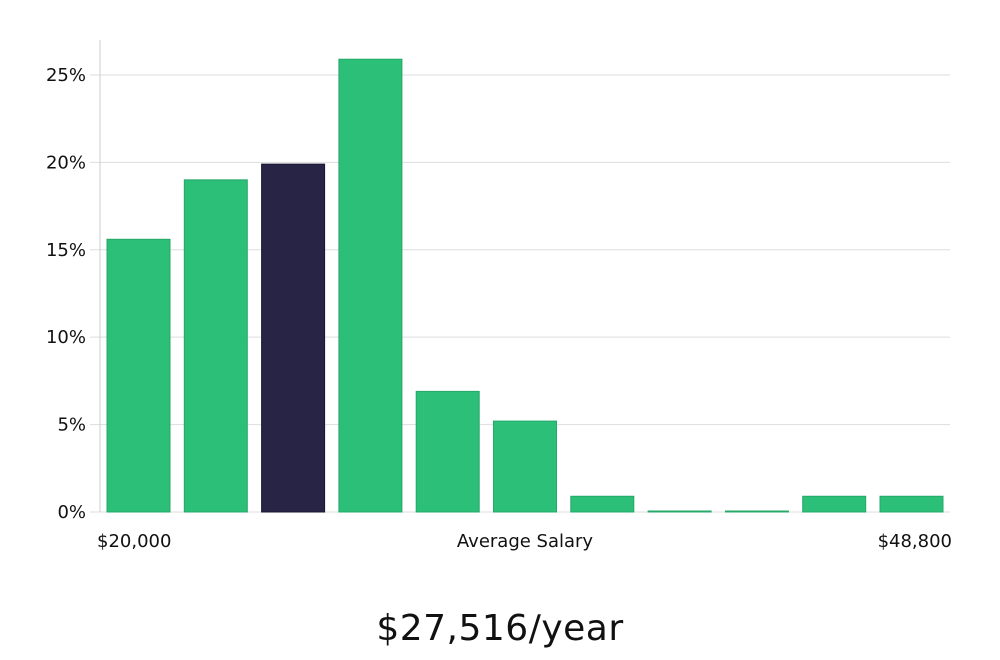 The width and height of the screenshot is (1000, 660). I want to click on x-axis-title: Average Salary, so click(525, 541).